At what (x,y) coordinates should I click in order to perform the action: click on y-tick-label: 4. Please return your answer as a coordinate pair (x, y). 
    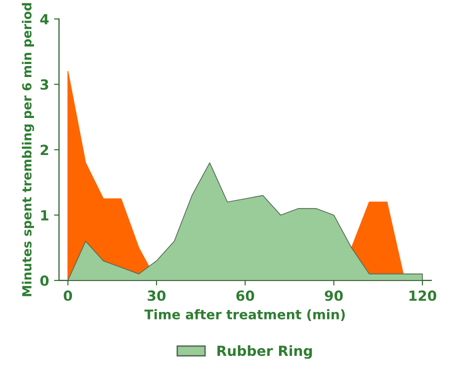
    Looking at the image, I should click on (44, 19).